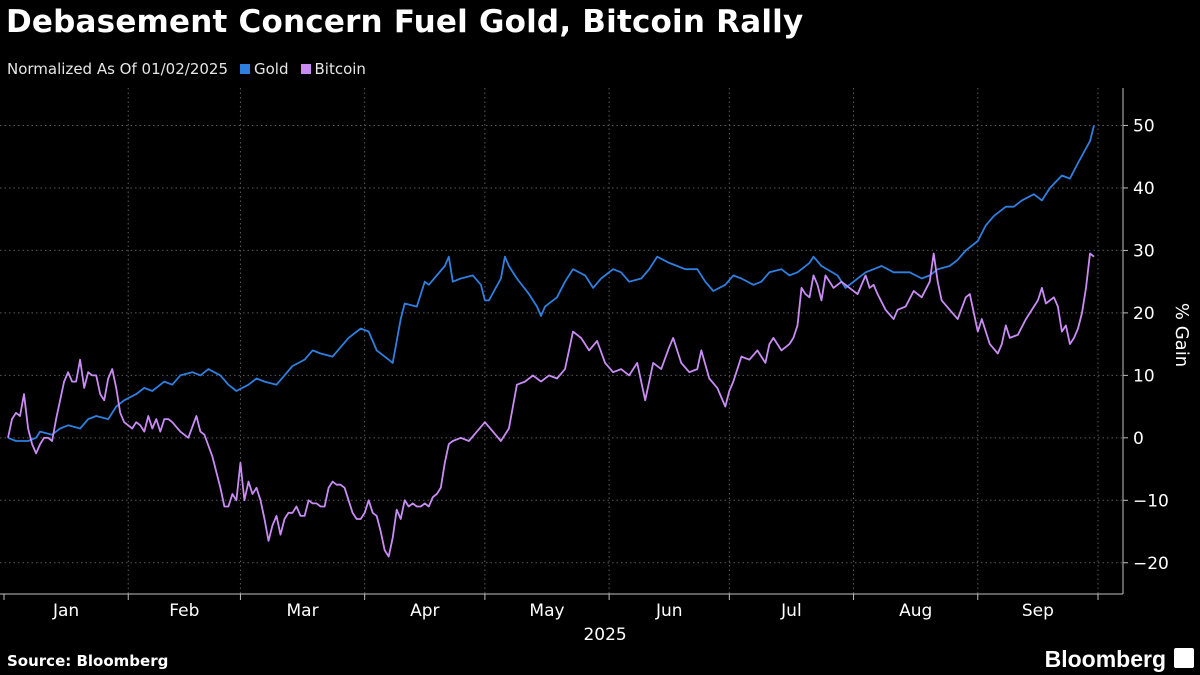 The image size is (1200, 675). What do you see at coordinates (1144, 126) in the screenshot?
I see `y-tick-label: 50` at bounding box center [1144, 126].